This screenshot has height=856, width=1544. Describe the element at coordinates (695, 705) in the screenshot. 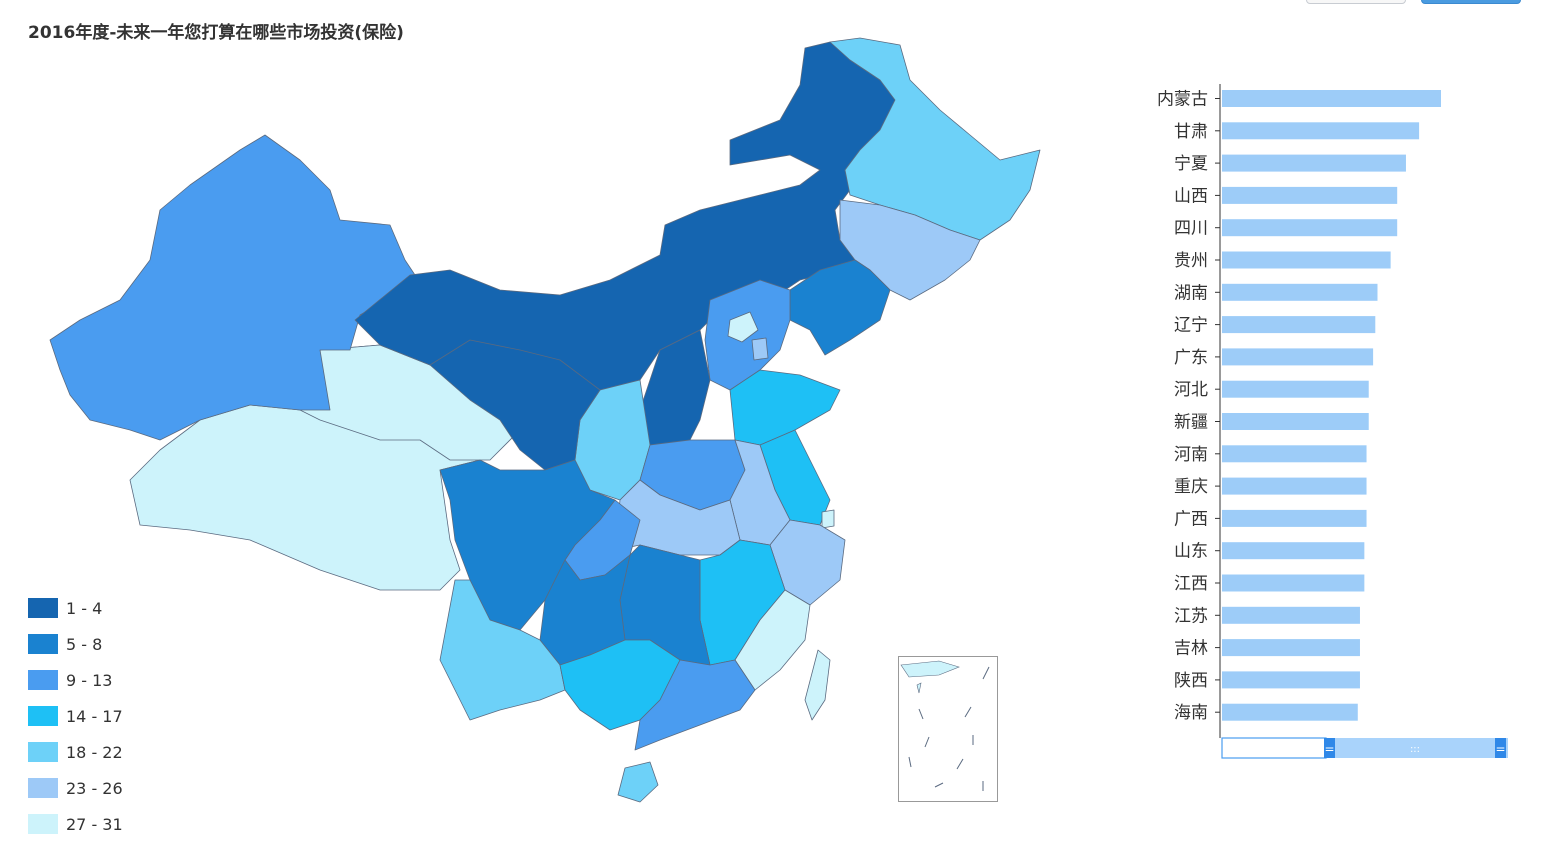

I see `region-guangdong` at that location.